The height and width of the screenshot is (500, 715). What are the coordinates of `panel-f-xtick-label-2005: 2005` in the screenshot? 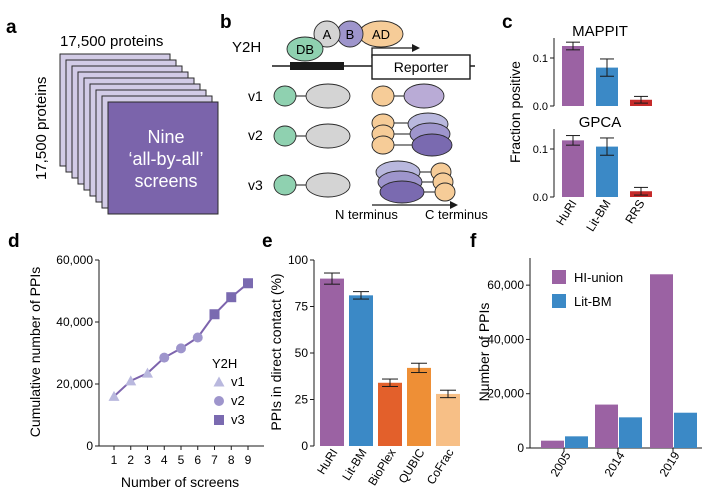 It's located at (561, 464).